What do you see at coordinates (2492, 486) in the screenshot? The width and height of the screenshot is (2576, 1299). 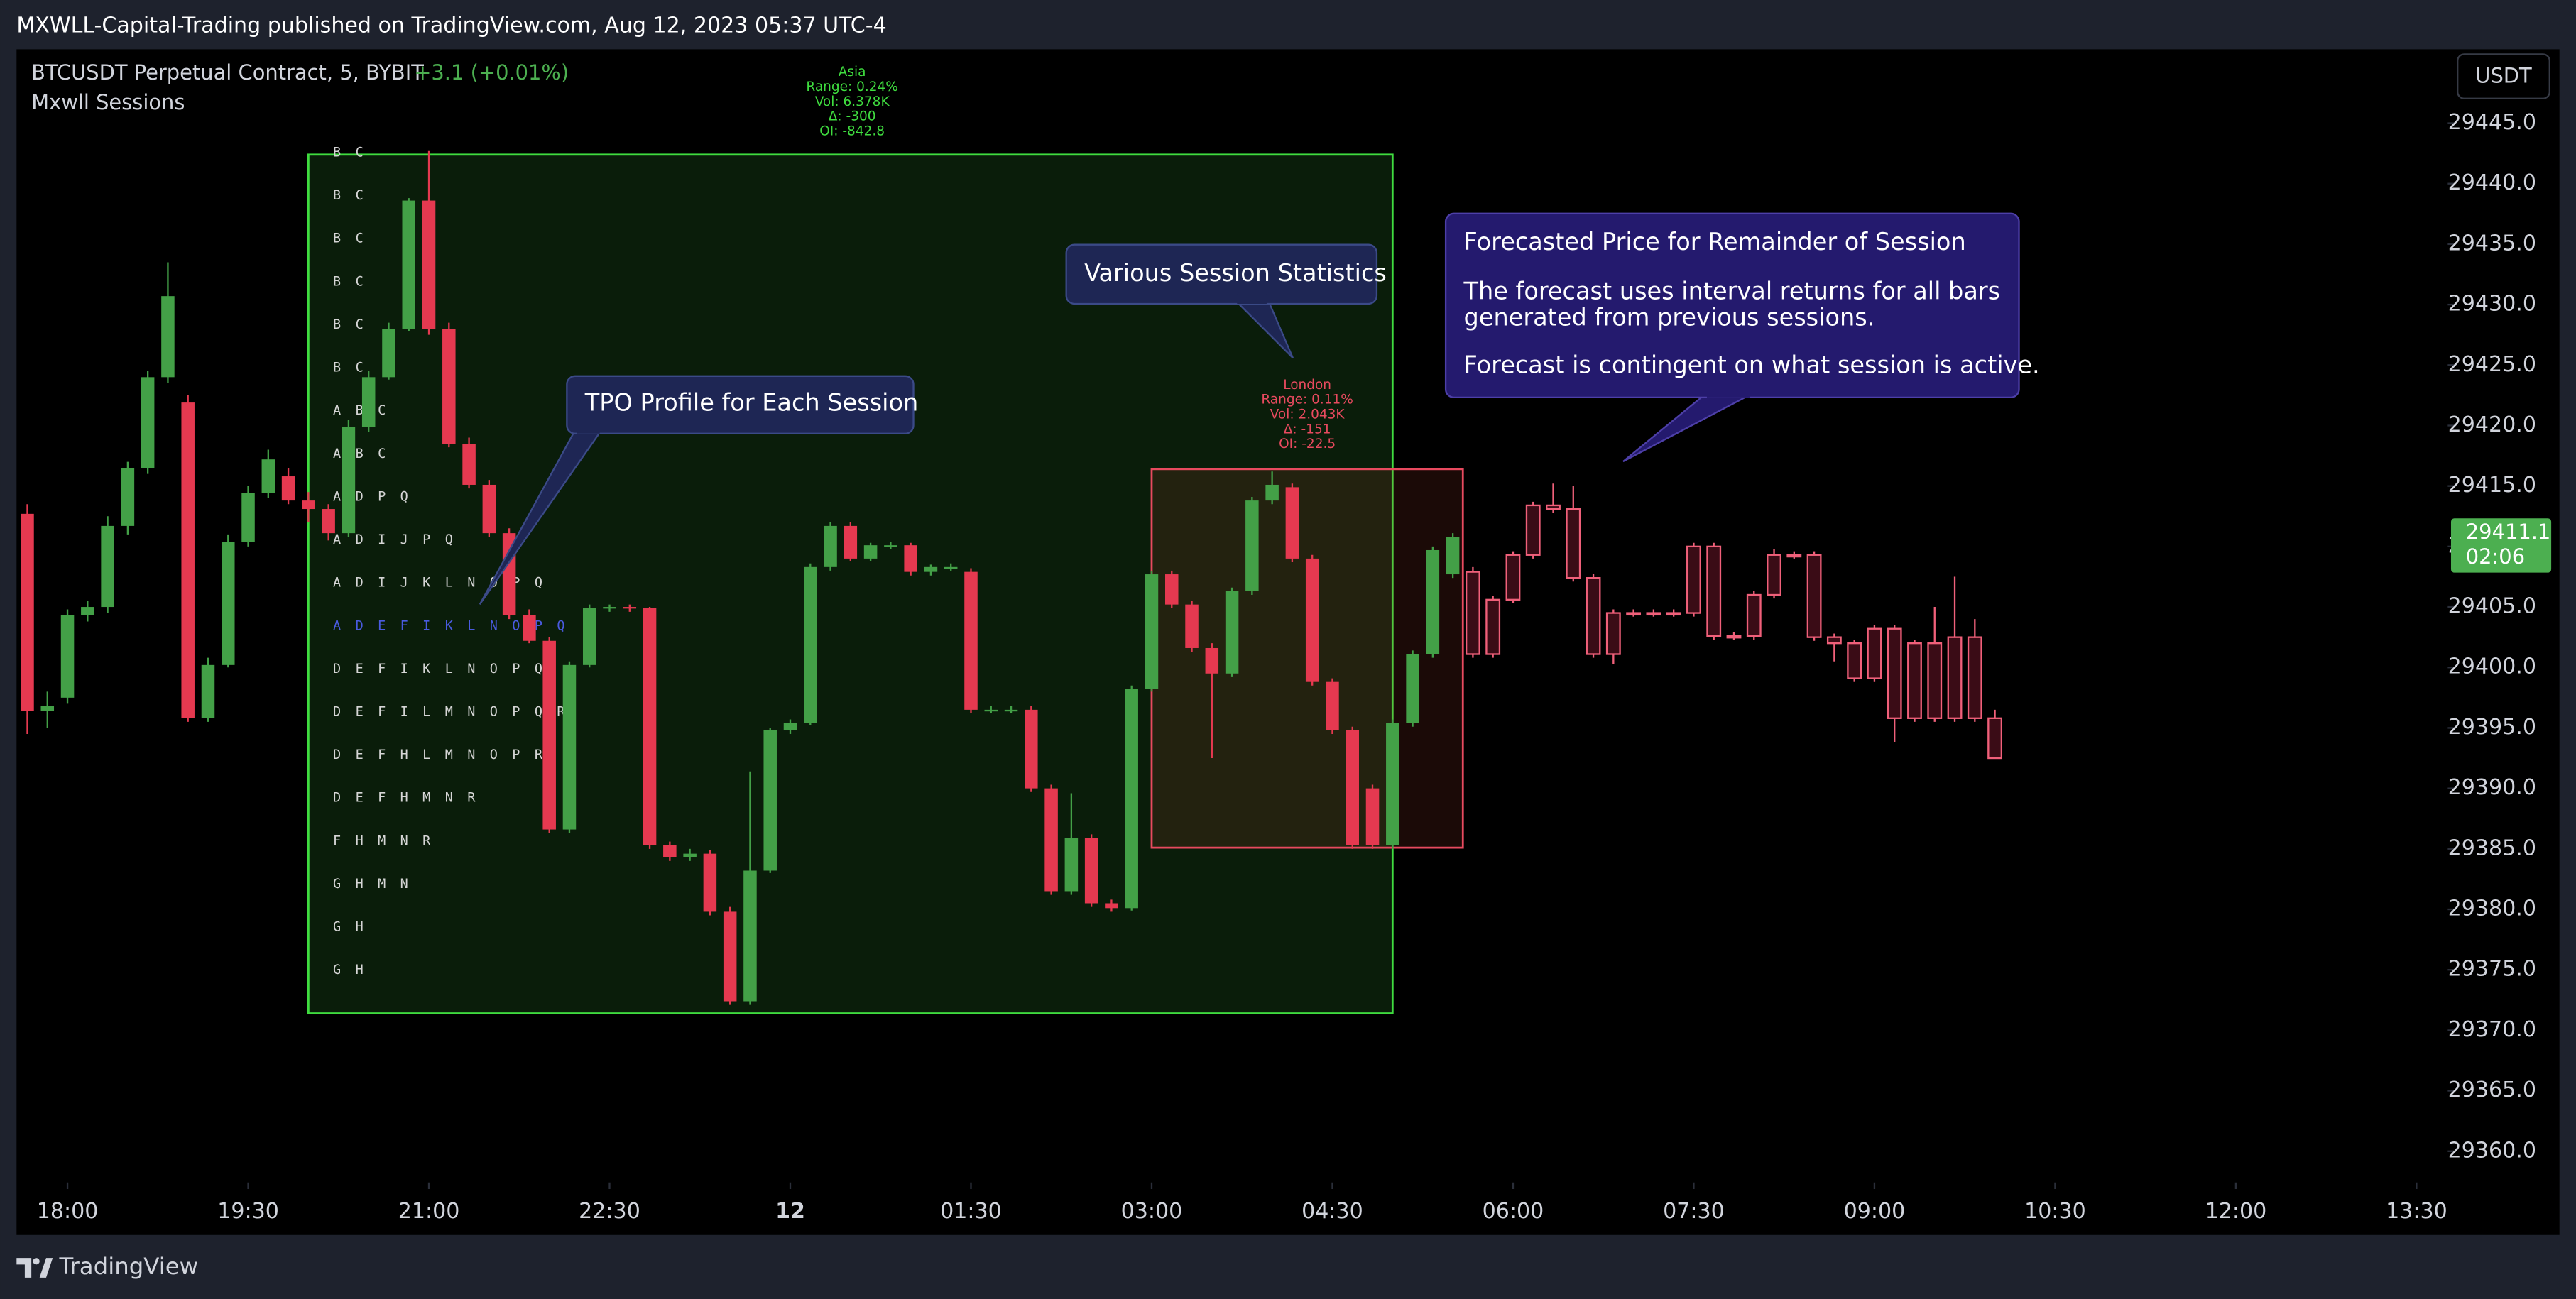 I see `y-tick-label: 29415.0` at bounding box center [2492, 486].